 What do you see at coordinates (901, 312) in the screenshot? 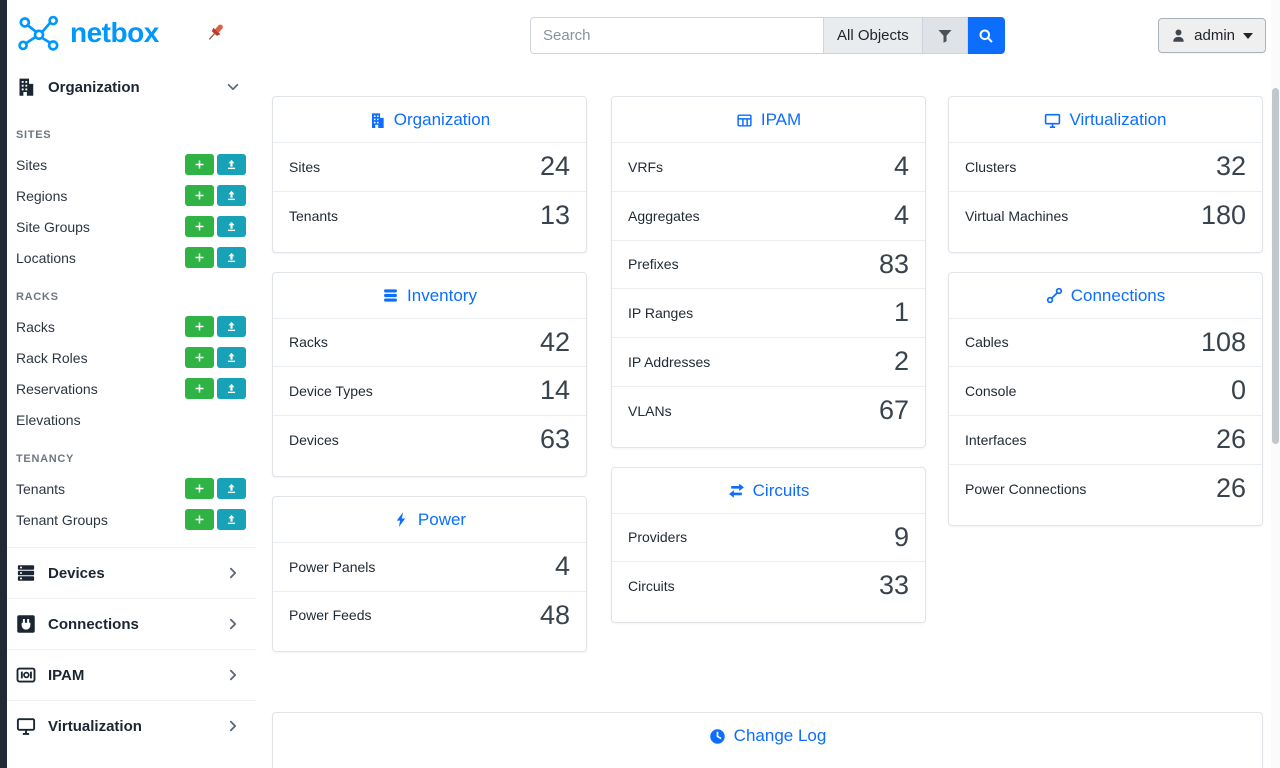
I see `stat-value: 1` at bounding box center [901, 312].